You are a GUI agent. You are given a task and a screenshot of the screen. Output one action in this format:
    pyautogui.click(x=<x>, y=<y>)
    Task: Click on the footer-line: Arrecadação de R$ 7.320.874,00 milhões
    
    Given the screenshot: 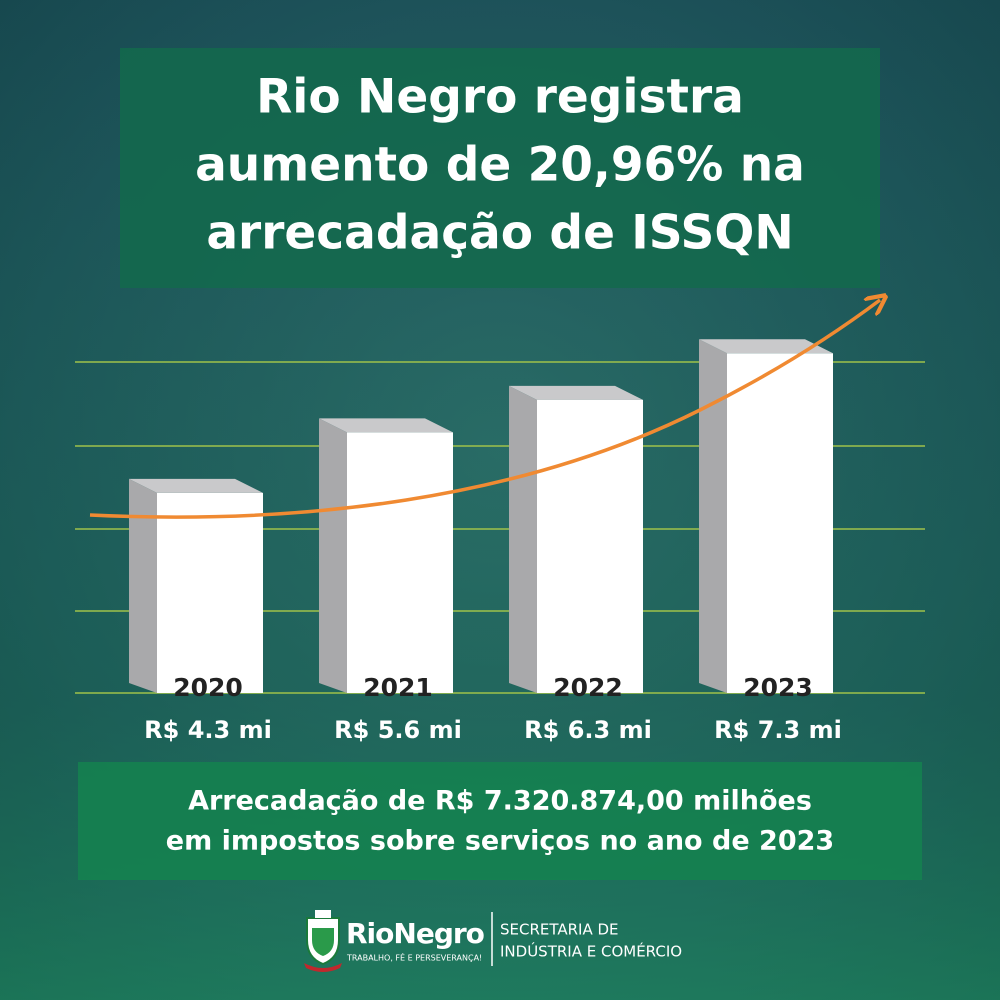 What is the action you would take?
    pyautogui.click(x=500, y=801)
    